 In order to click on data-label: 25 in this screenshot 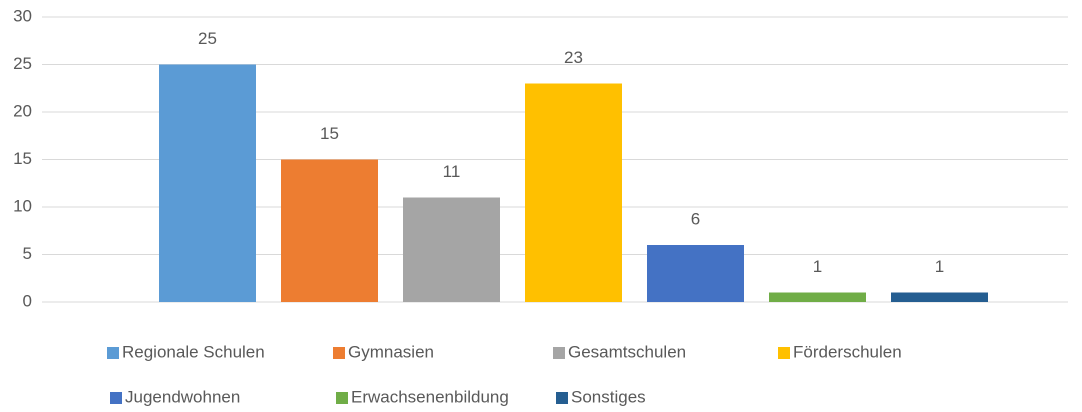, I will do `click(207, 38)`.